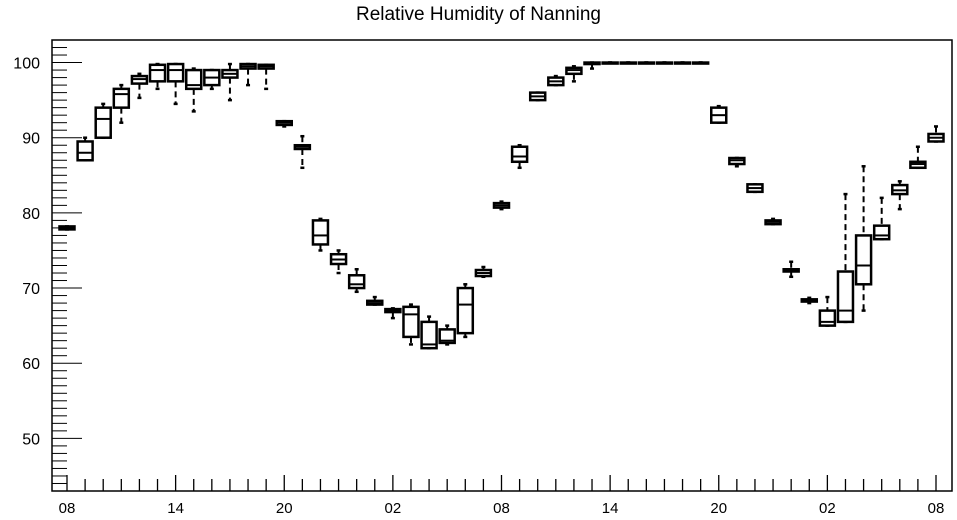 The width and height of the screenshot is (957, 520). I want to click on y-tick-label: 80, so click(31, 214).